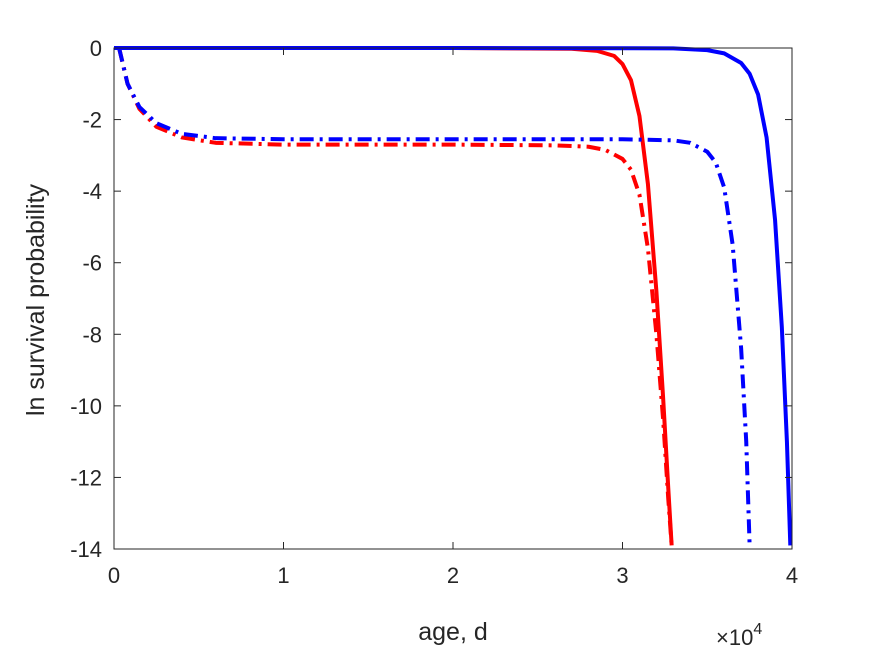 The image size is (875, 656). I want to click on y-tick-label: -12, so click(86, 477).